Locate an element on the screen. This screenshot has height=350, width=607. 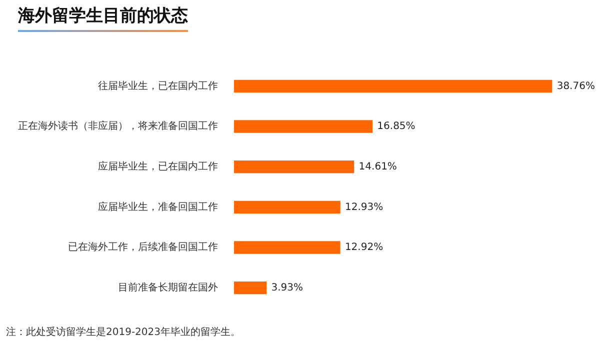
data-label: 12.92% is located at coordinates (364, 248).